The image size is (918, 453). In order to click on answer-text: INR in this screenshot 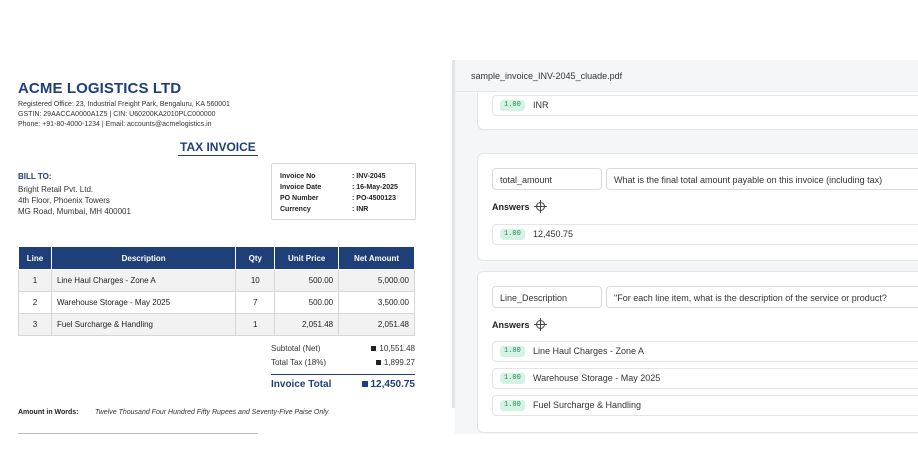, I will do `click(541, 105)`.